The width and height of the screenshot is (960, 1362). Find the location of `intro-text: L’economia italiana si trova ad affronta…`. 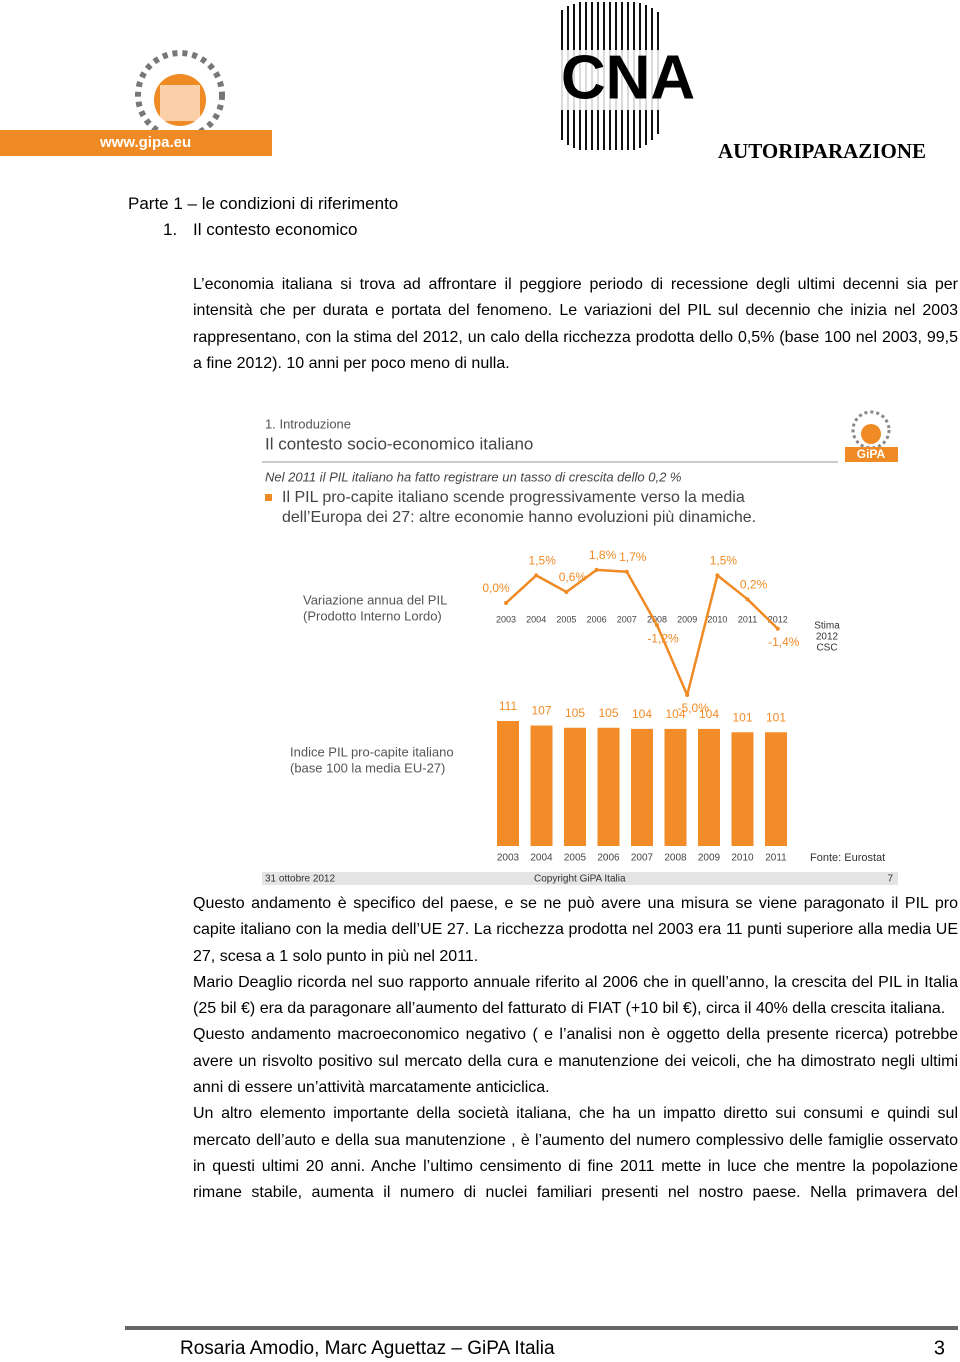

intro-text: L’economia italiana si trova ad affronta… is located at coordinates (575, 324).